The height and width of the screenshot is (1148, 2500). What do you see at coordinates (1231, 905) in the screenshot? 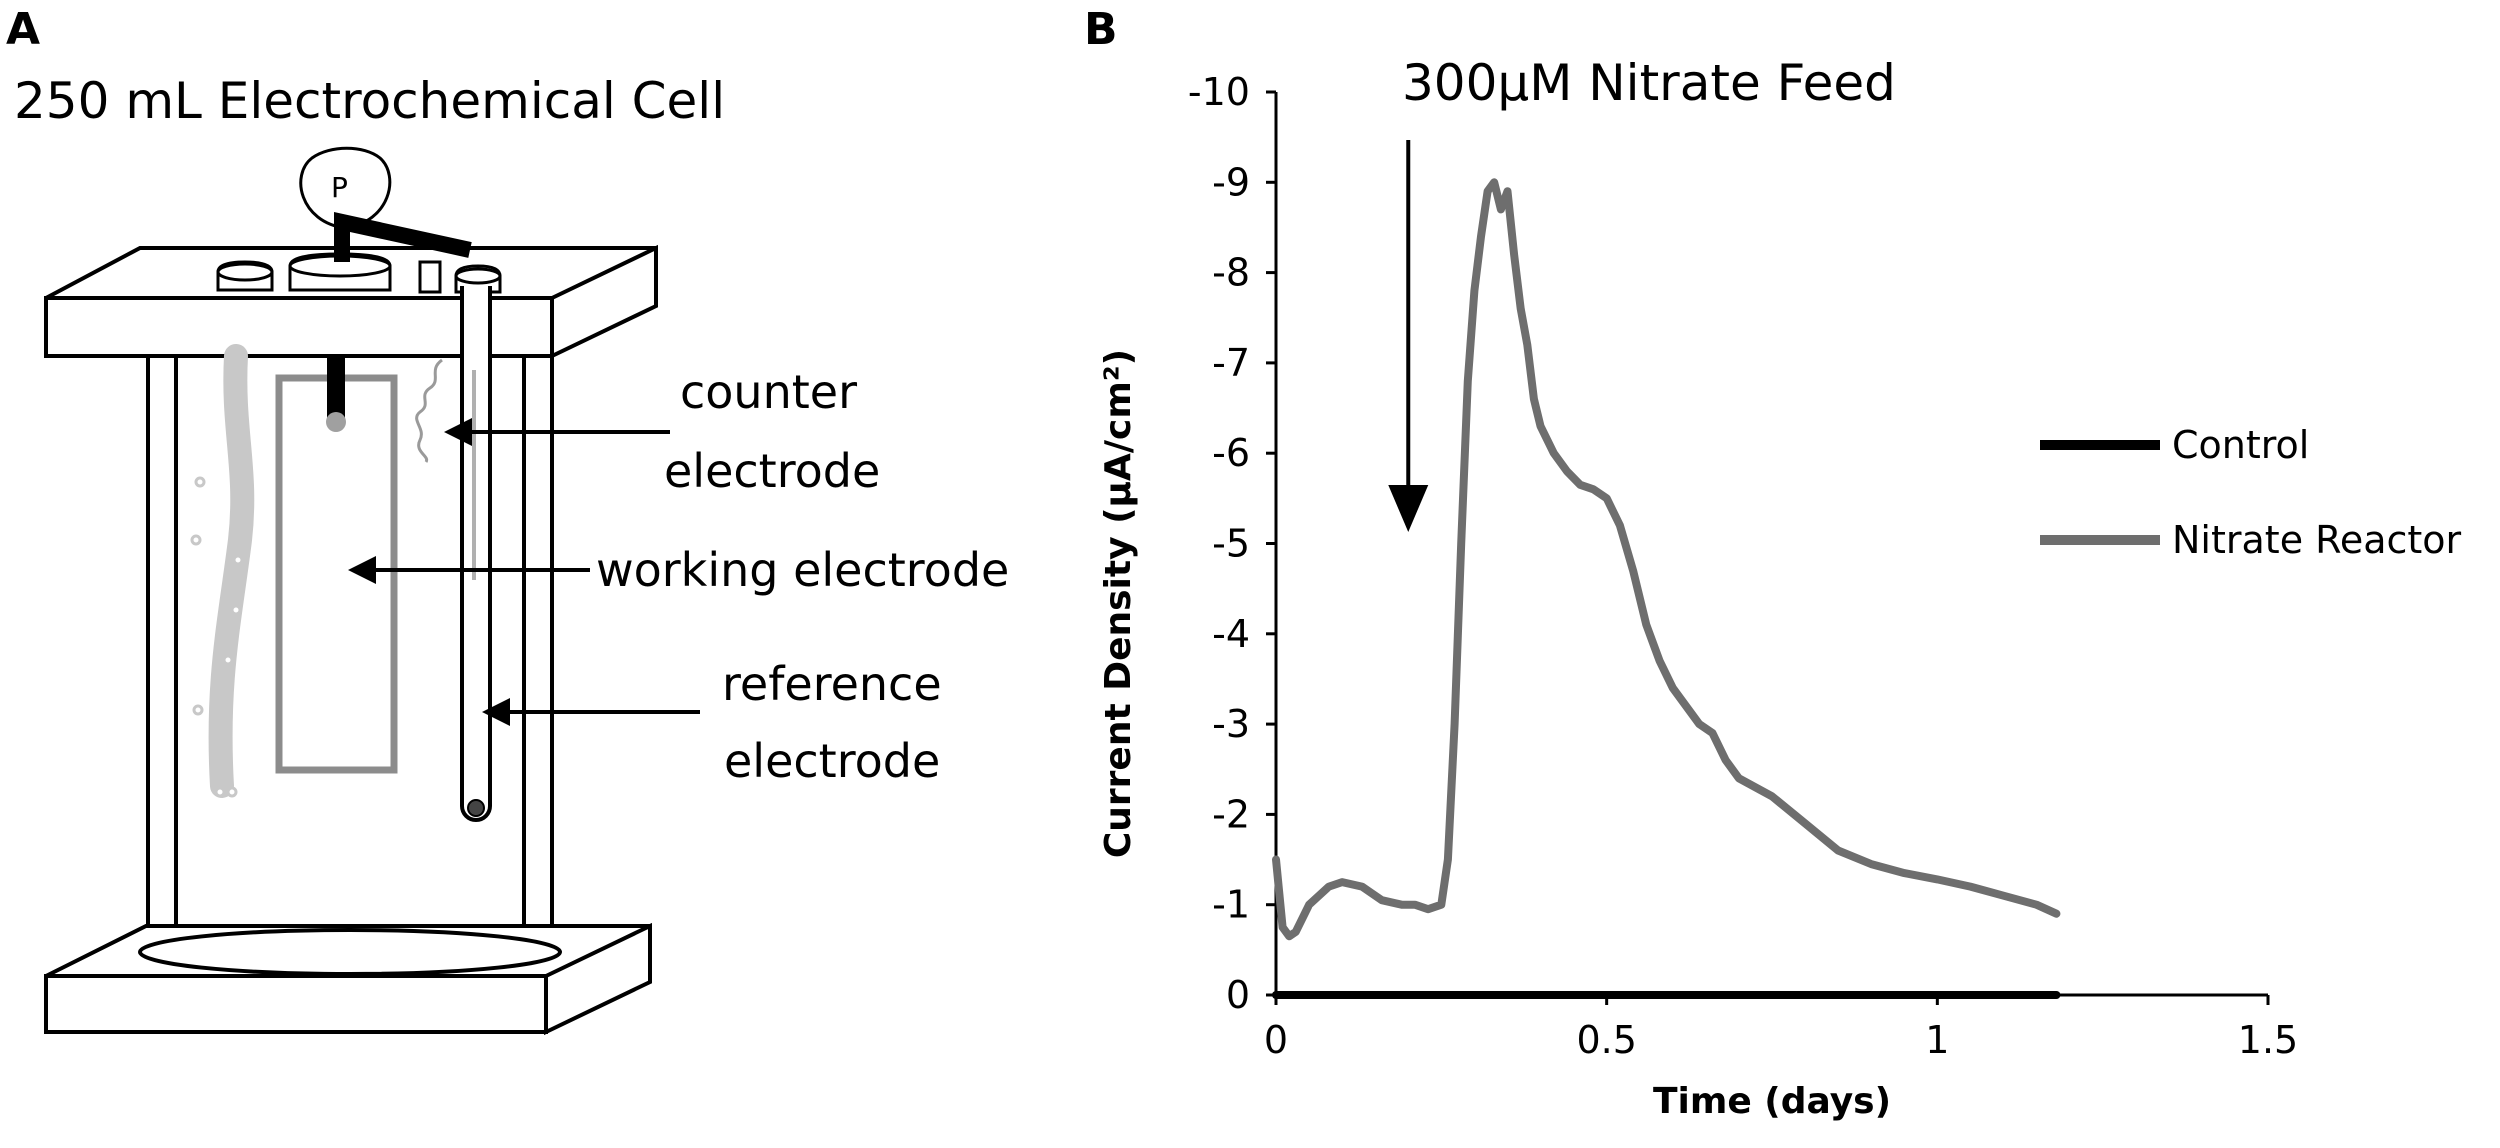
I see `y-tick-label: -1` at bounding box center [1231, 905].